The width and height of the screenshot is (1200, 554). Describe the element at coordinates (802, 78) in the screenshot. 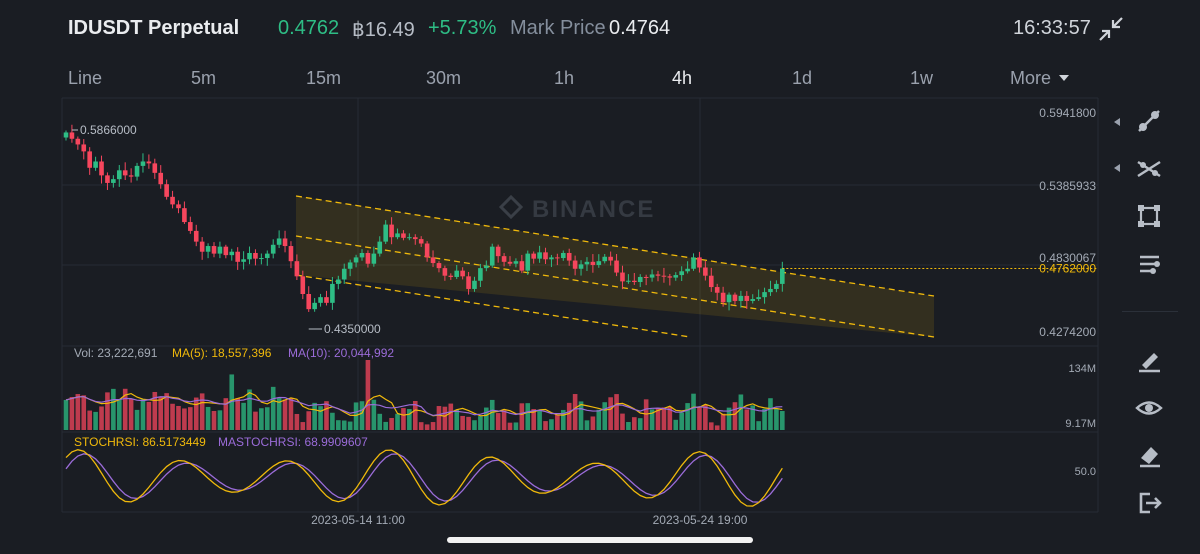

I see `tab-1d: 1d` at that location.